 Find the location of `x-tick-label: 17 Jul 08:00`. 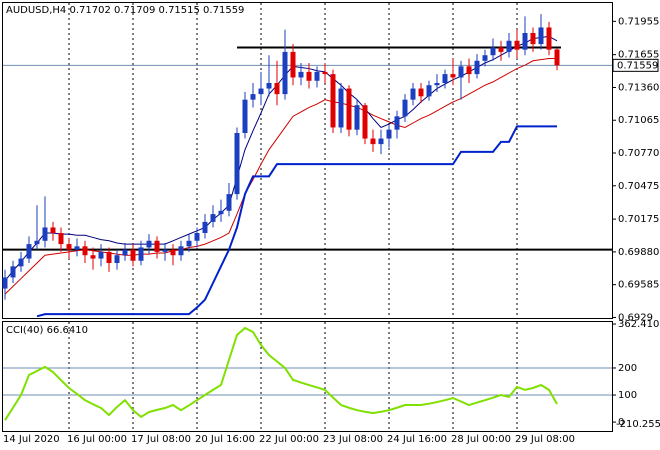

x-tick-label: 17 Jul 08:00 is located at coordinates (161, 439).